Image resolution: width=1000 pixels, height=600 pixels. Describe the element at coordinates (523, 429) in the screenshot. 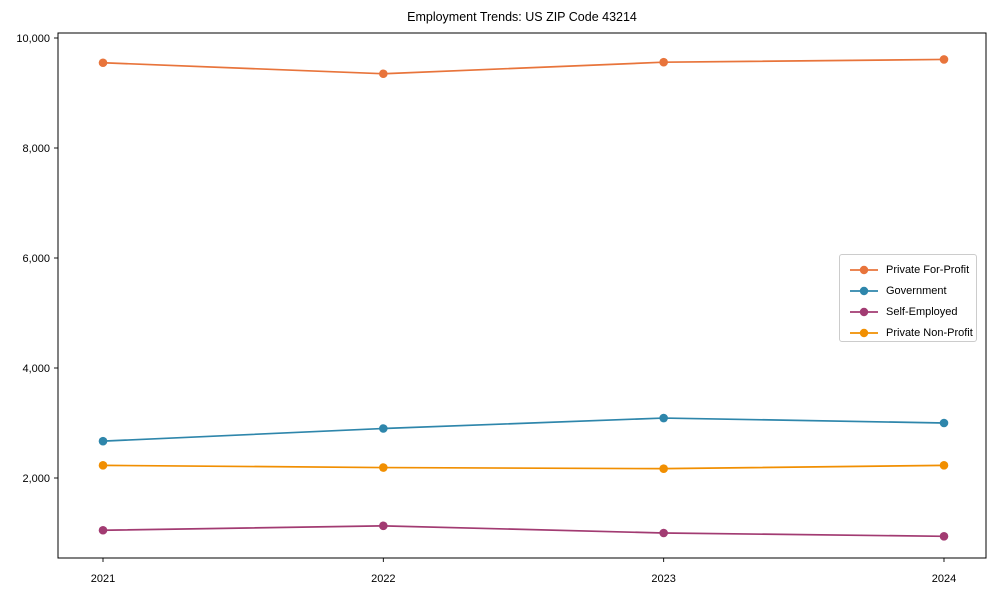

I see `series-line-government` at that location.